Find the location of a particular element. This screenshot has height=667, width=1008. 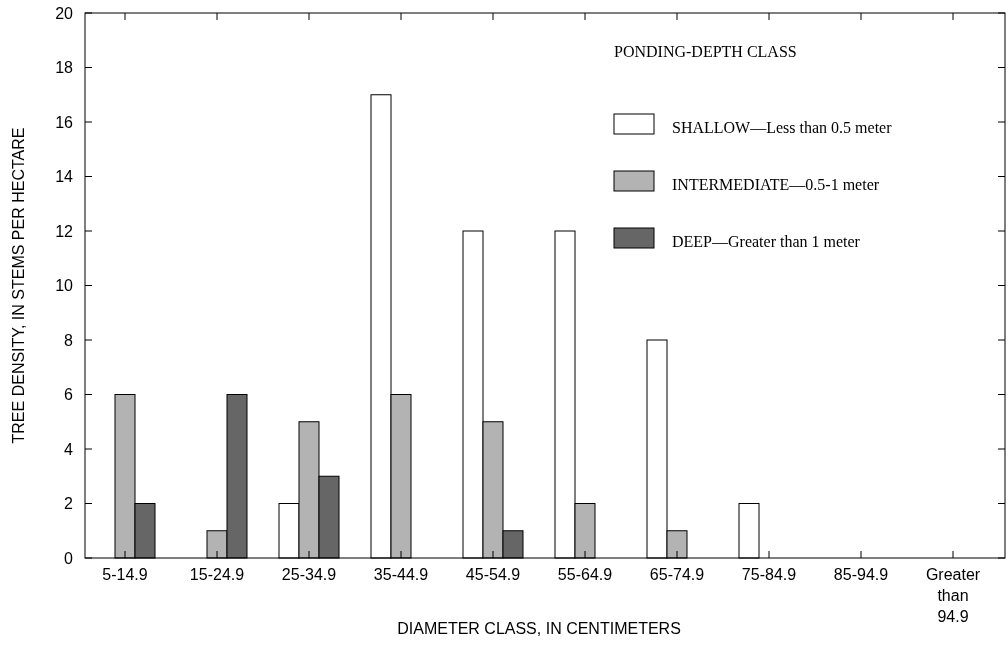

x-tick-label: 75-84.9 is located at coordinates (769, 574).